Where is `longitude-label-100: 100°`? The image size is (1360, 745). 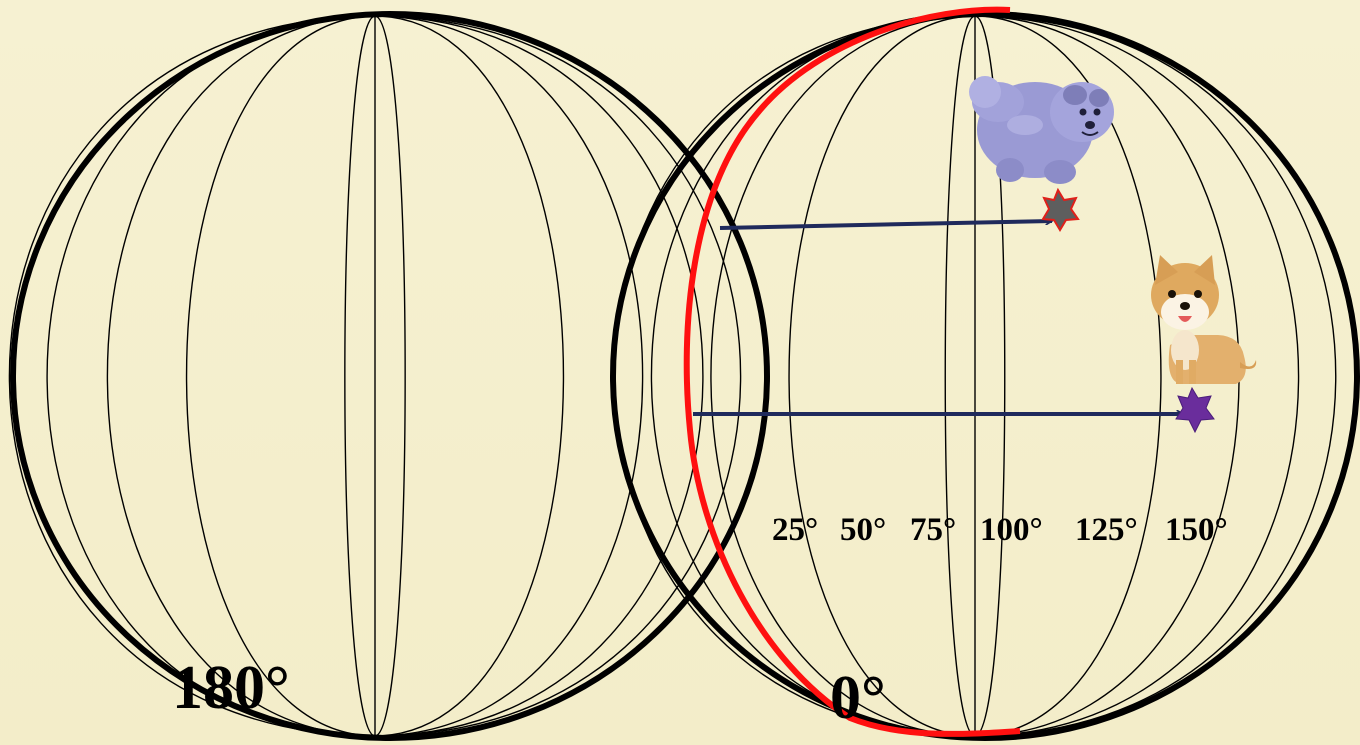 longitude-label-100: 100° is located at coordinates (1011, 530).